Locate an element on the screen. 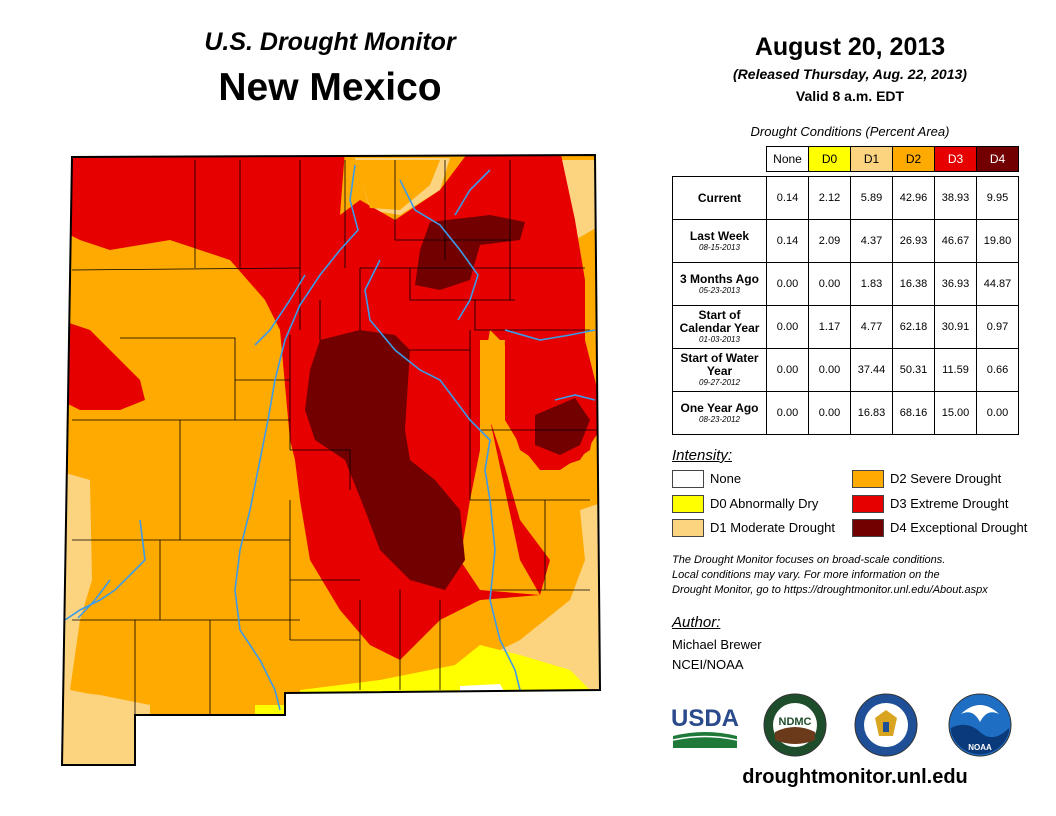  table-cell: 1.17 is located at coordinates (829, 327).